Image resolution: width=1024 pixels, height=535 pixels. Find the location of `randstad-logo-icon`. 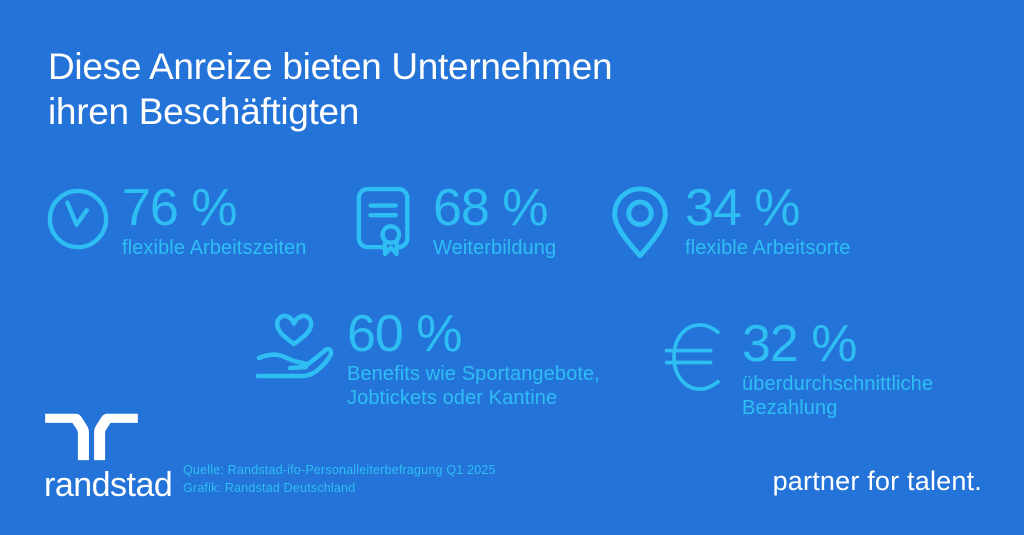

randstad-logo-icon is located at coordinates (108, 436).